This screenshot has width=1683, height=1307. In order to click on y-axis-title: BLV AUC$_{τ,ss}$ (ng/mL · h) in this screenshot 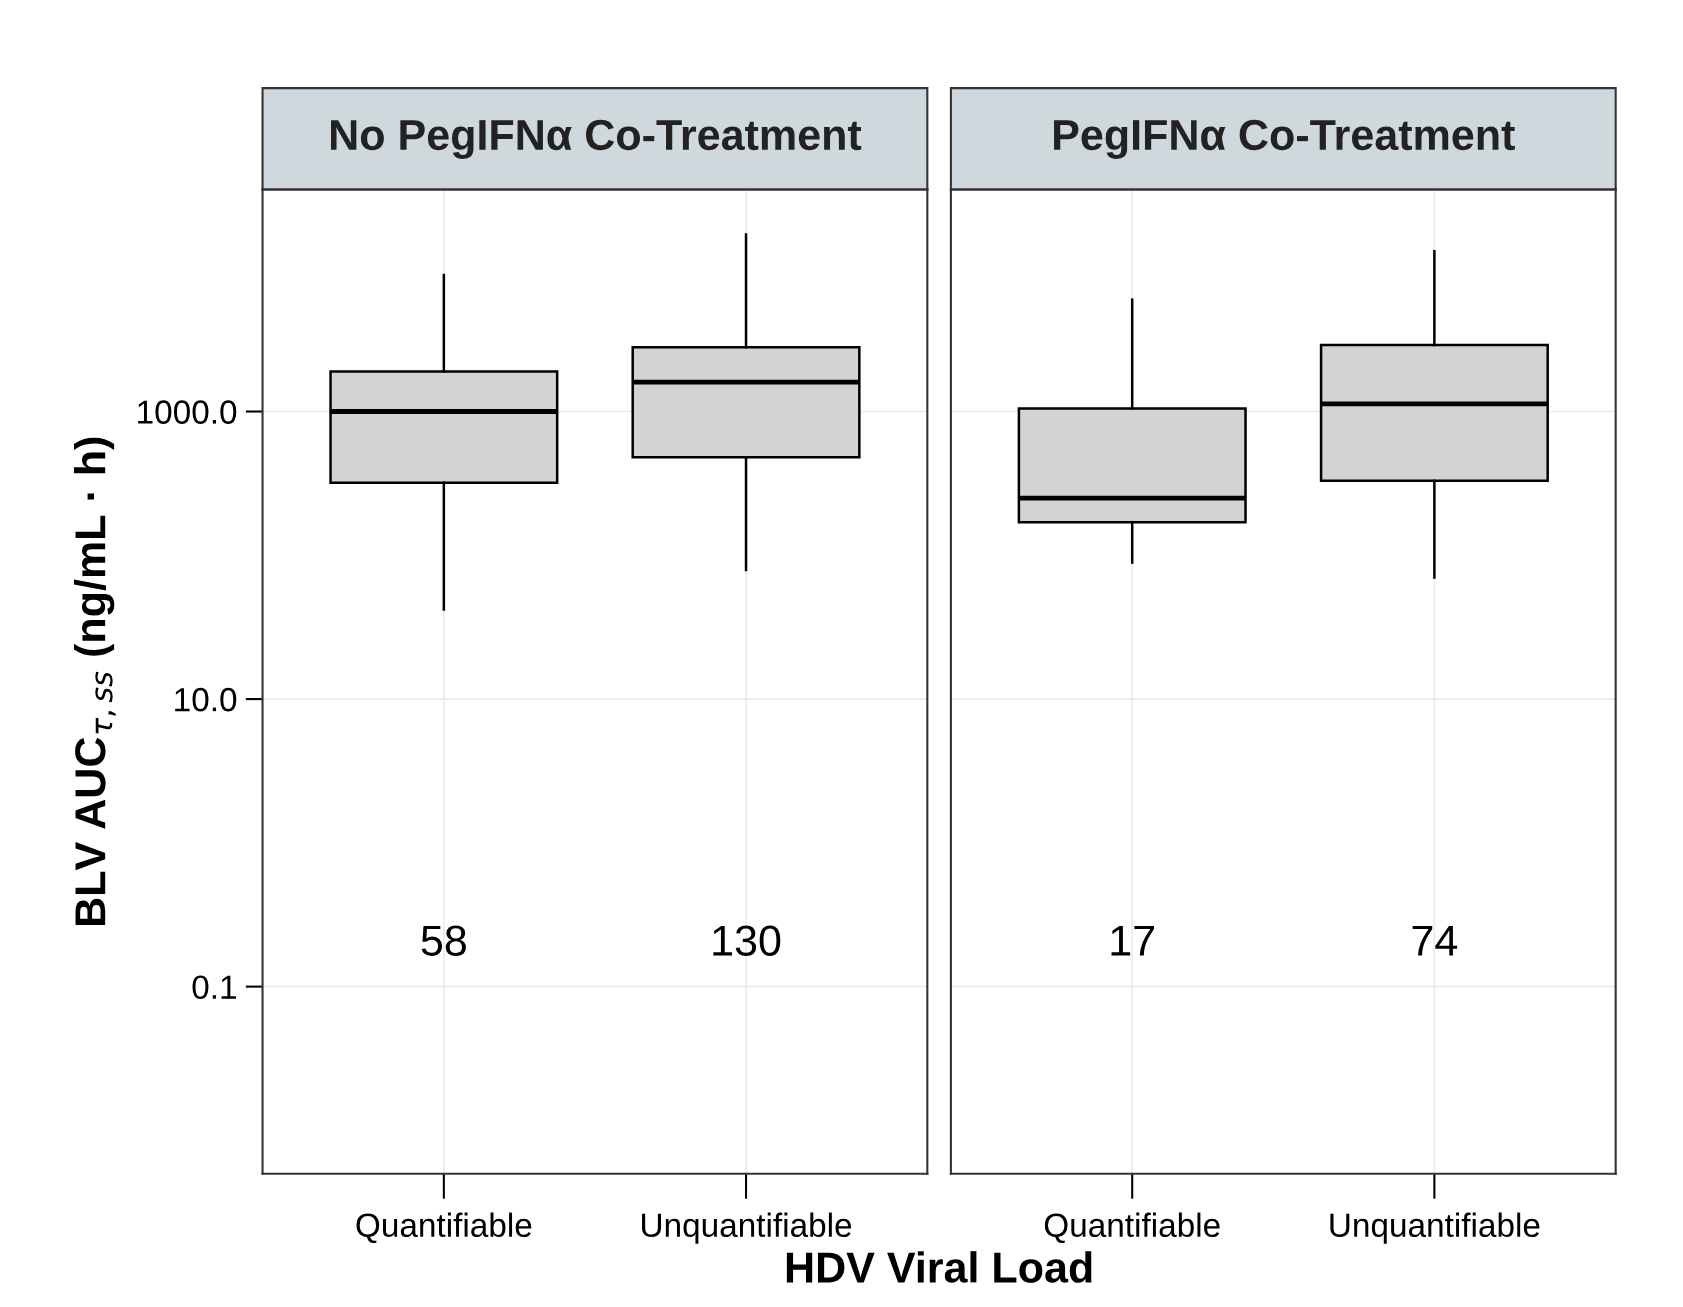, I will do `click(94, 681)`.